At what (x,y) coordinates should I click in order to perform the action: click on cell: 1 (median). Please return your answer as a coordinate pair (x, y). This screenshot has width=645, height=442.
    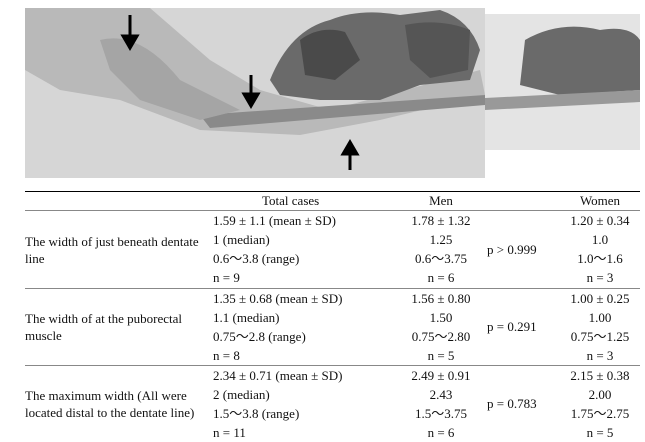
    Looking at the image, I should click on (241, 239).